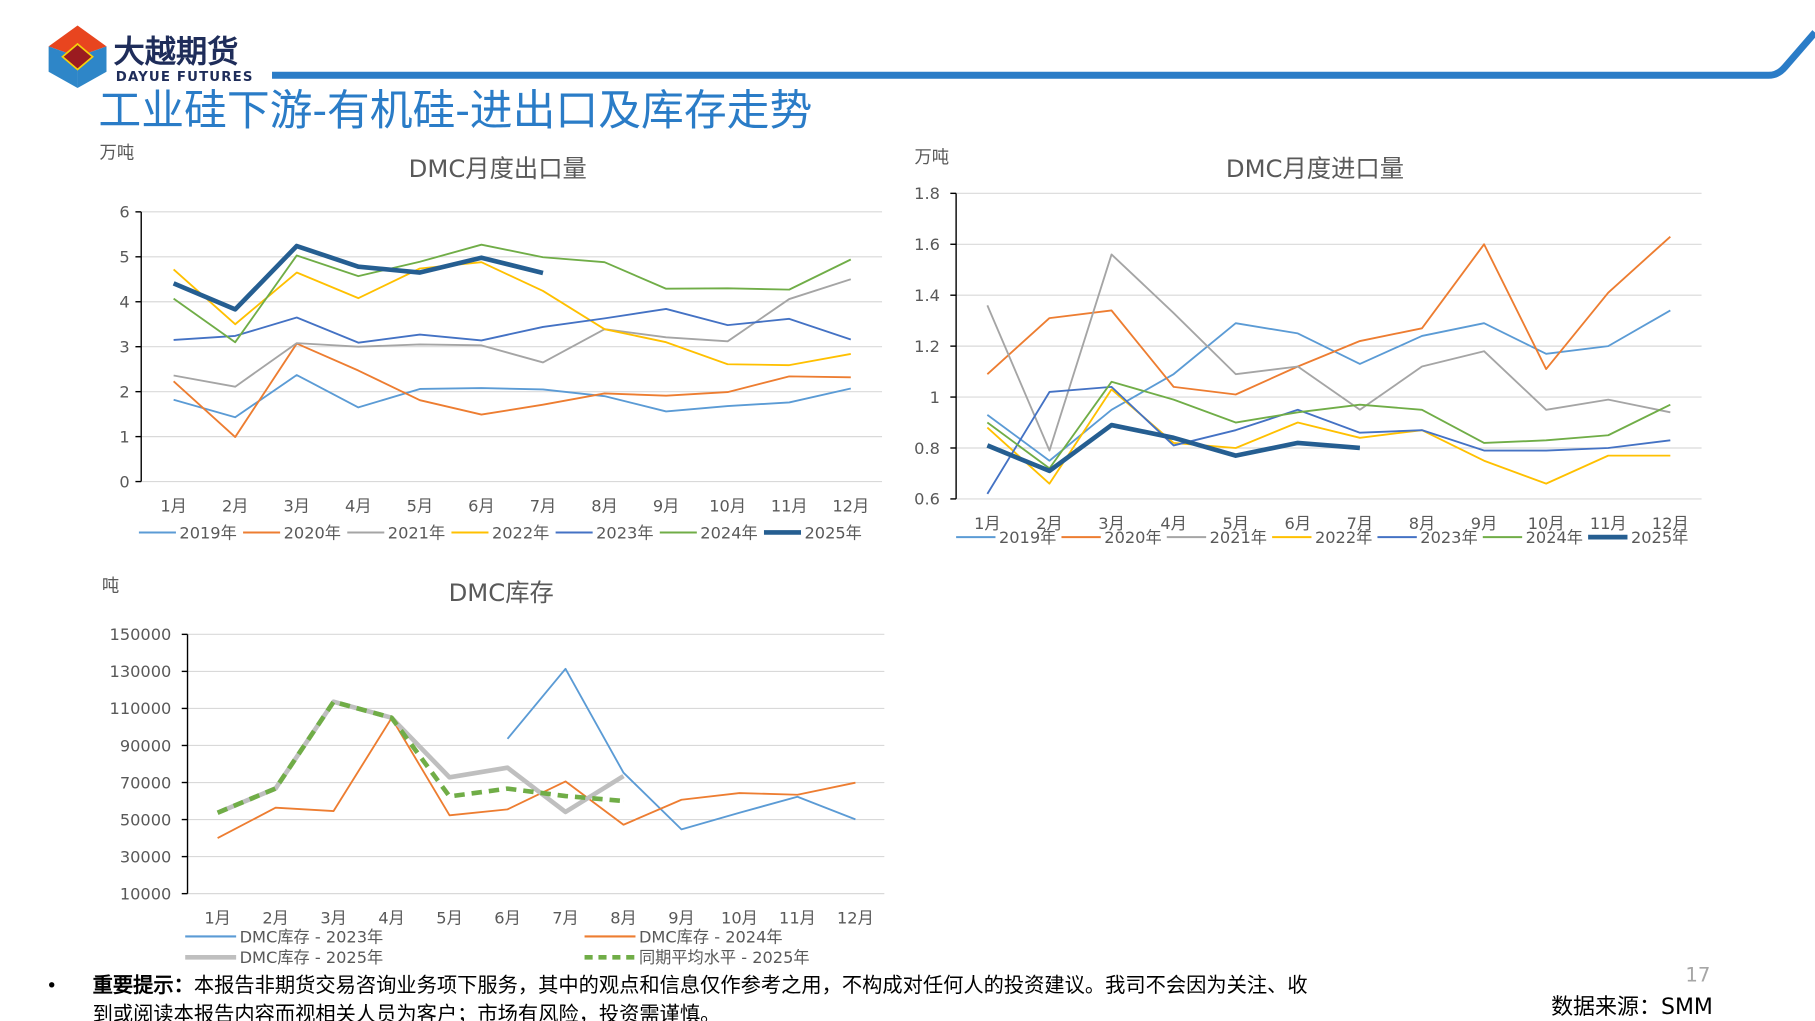 The height and width of the screenshot is (1021, 1815). What do you see at coordinates (927, 295) in the screenshot?
I see `y-tick-label: 1.4` at bounding box center [927, 295].